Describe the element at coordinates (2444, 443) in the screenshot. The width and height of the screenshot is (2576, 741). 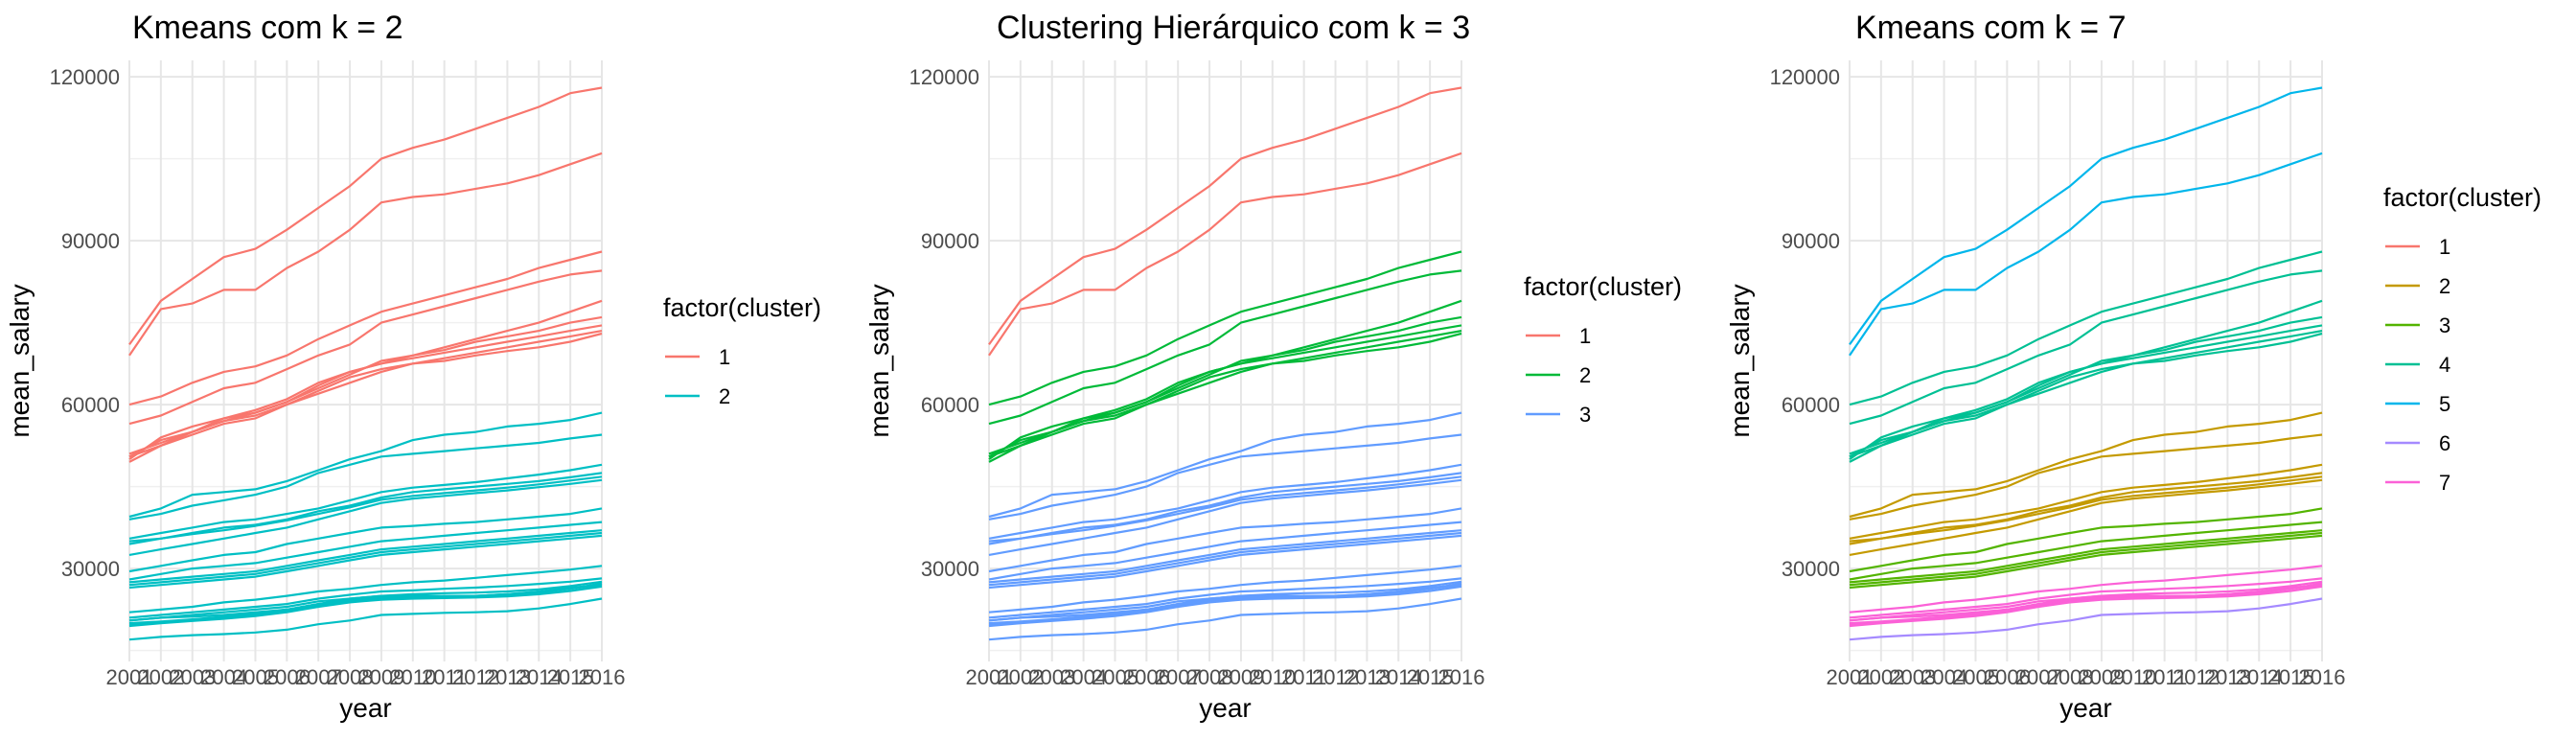
I see `legend-label-6: 6` at that location.